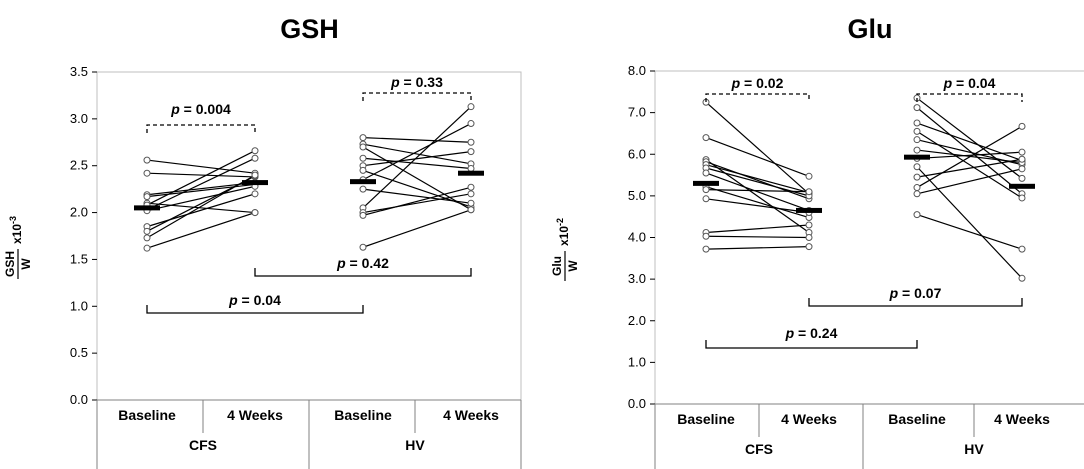 The width and height of the screenshot is (1084, 469). Describe the element at coordinates (870, 29) in the screenshot. I see `chart-title: Glu` at that location.